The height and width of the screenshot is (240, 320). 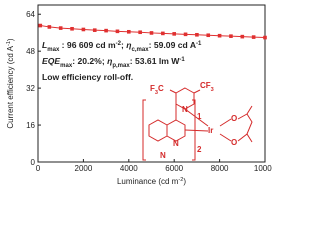 What do you see at coordinates (174, 168) in the screenshot?
I see `x-tick-label: 6000` at bounding box center [174, 168].